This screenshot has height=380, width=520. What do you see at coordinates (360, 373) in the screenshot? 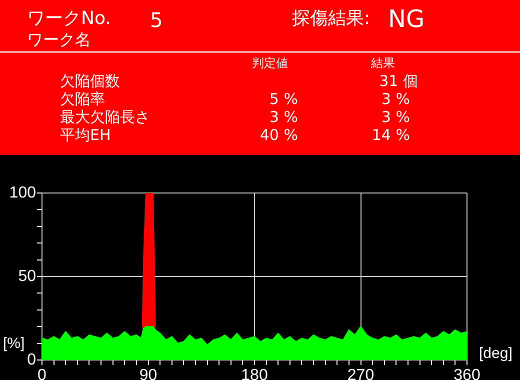
I see `x-tick-label: 270` at bounding box center [360, 373].